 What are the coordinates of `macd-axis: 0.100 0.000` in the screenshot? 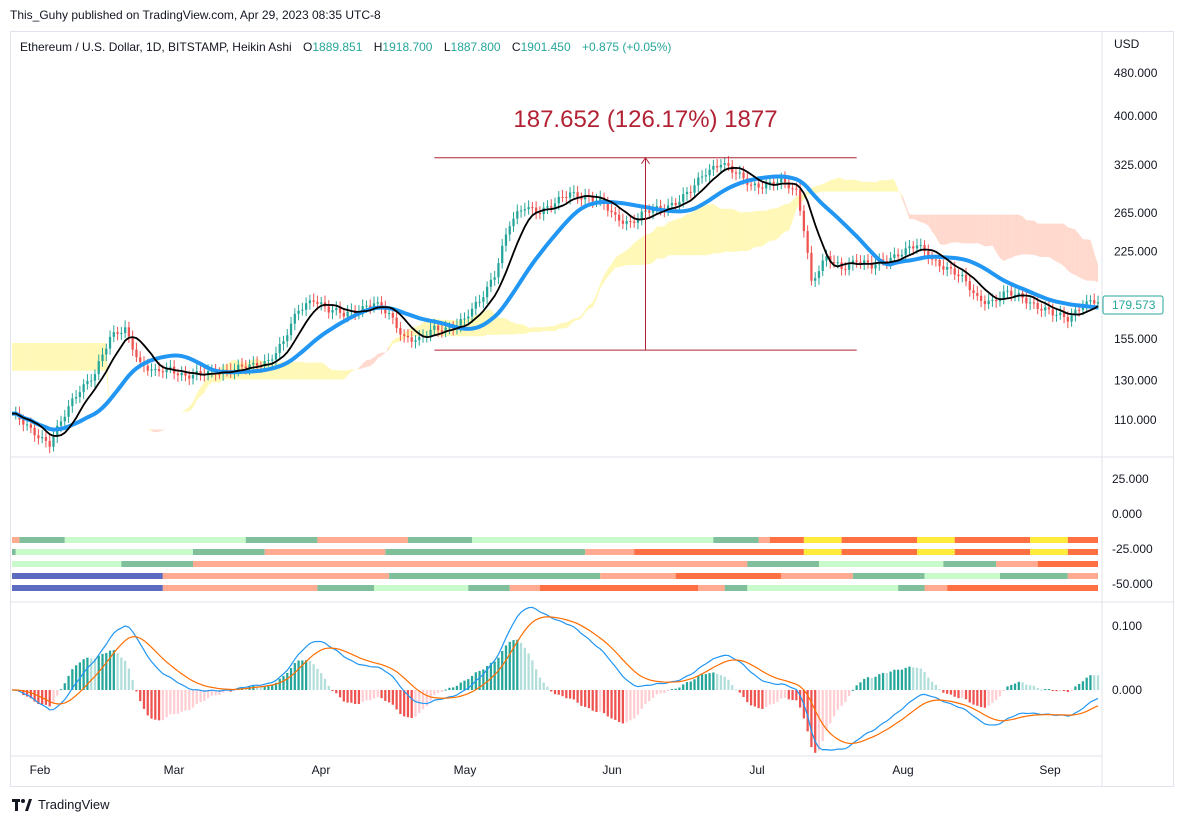 It's located at (1127, 658).